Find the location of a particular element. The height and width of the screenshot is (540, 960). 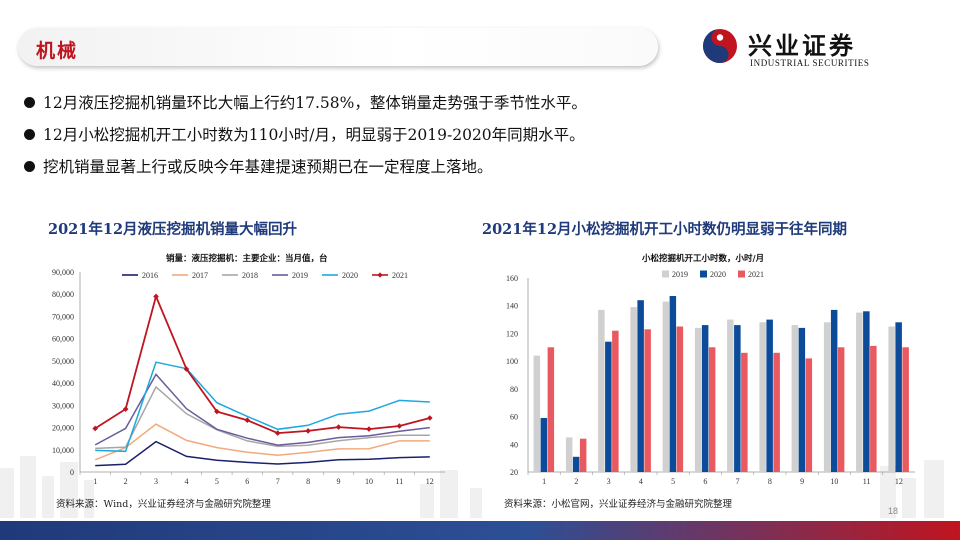

x-tick-label: 6 is located at coordinates (247, 481).